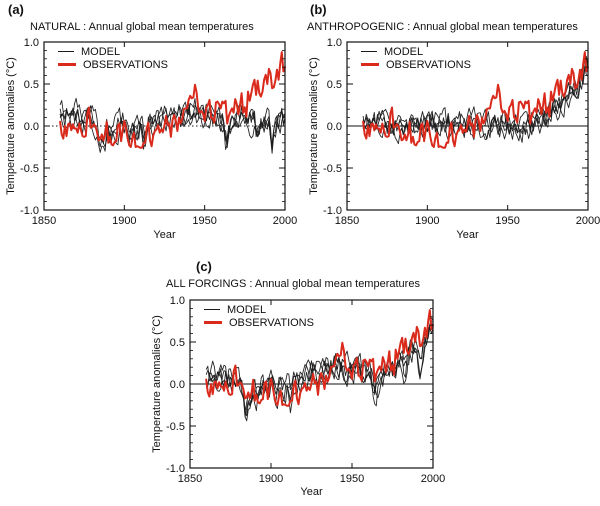 The image size is (600, 506). Describe the element at coordinates (318, 9) in the screenshot. I see `panel-letter-b: (b)` at that location.